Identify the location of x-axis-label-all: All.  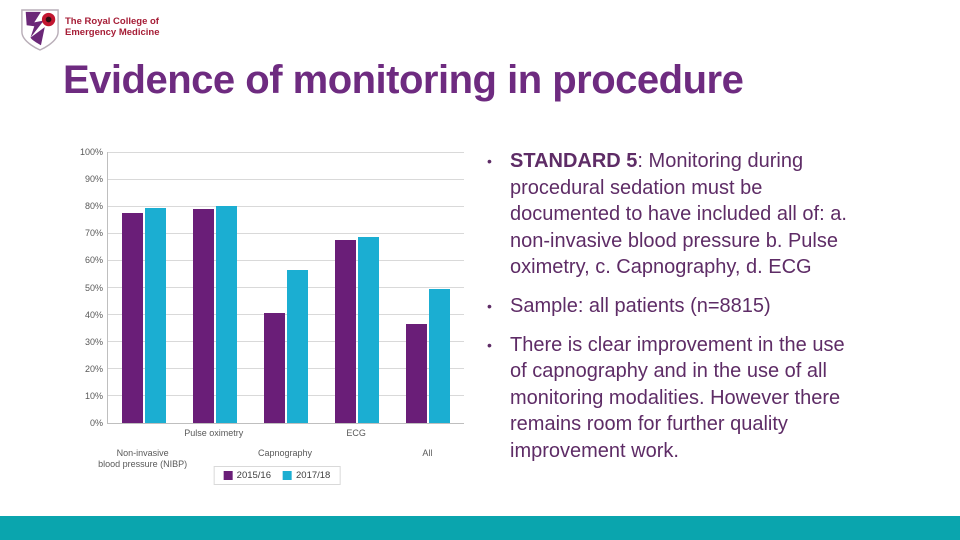
(427, 453).